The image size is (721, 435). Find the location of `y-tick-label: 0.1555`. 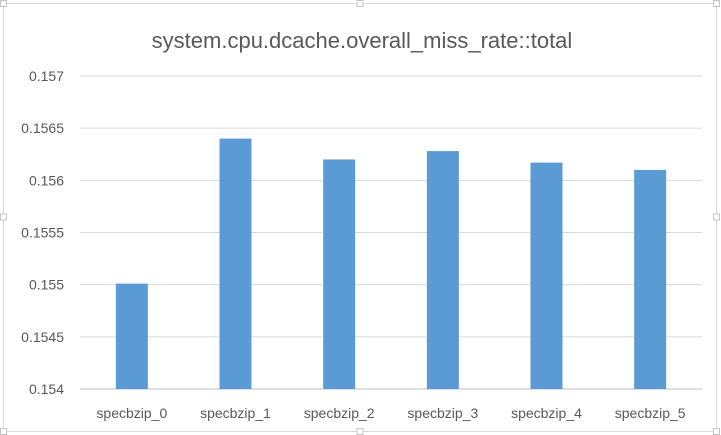

y-tick-label: 0.1555 is located at coordinates (42, 233).